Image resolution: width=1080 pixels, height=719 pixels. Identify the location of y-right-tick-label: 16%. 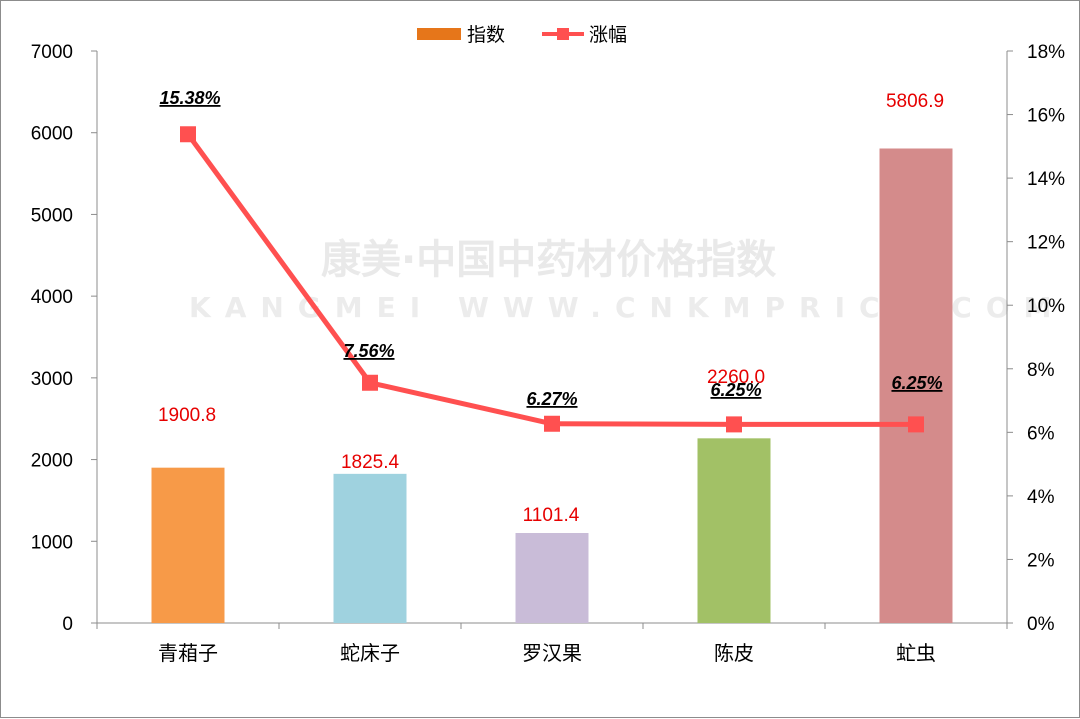
(1046, 116).